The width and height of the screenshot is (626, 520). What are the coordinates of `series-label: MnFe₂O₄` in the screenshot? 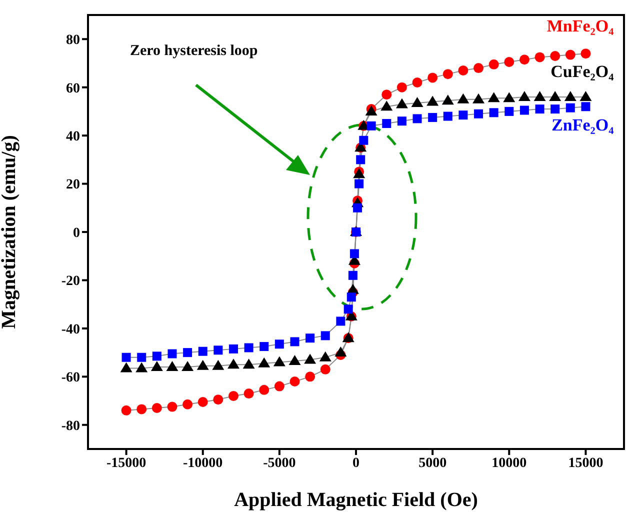 It's located at (580, 26).